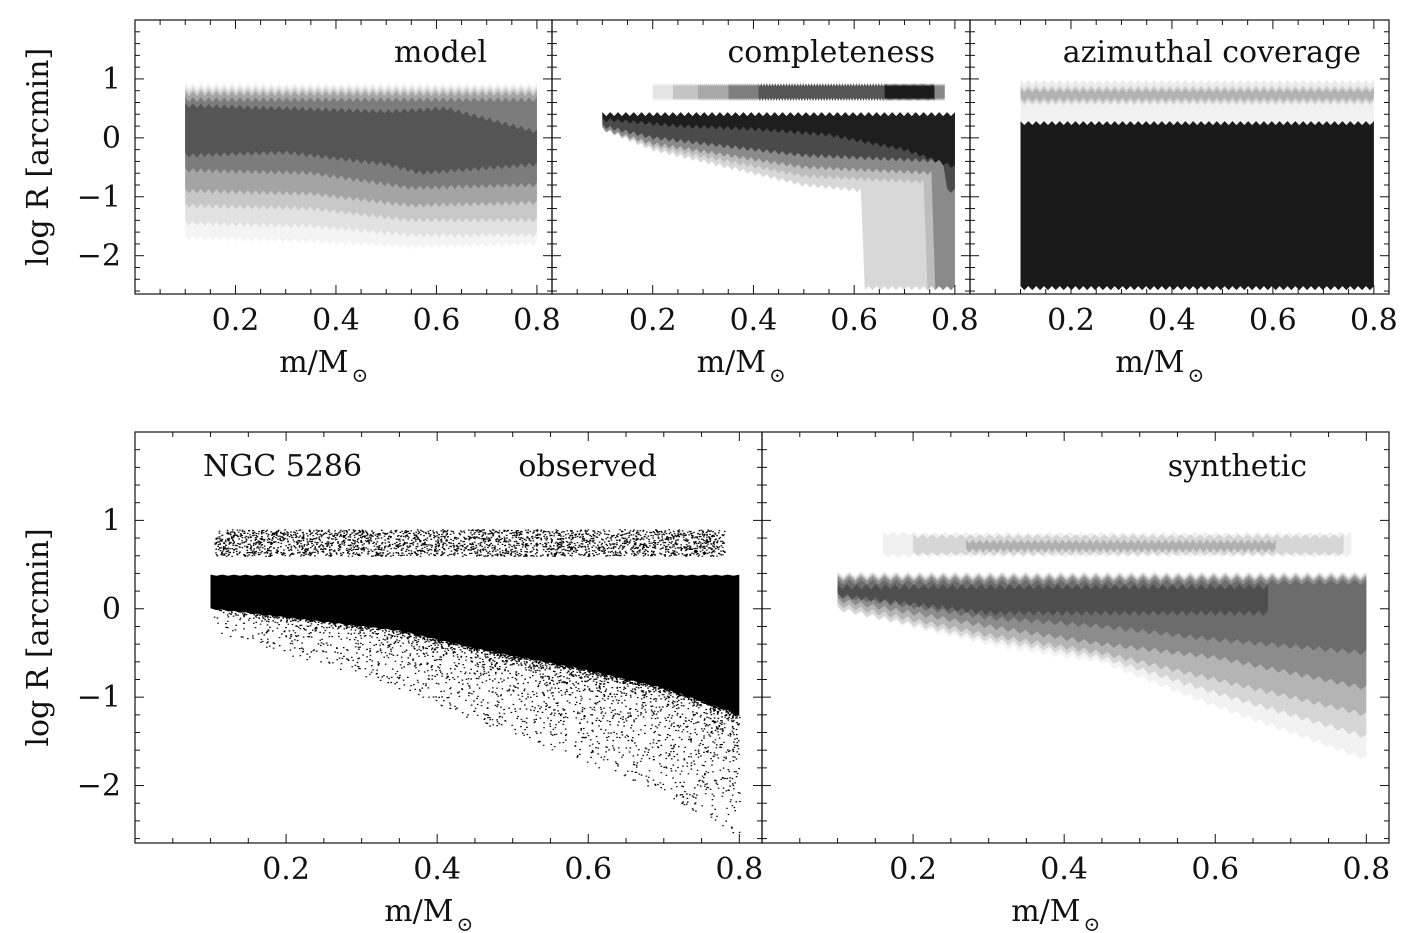 Image resolution: width=1427 pixels, height=933 pixels. What do you see at coordinates (765, 203) in the screenshot?
I see `panel-completeness: 0.2 0.4 0.6 0.8 m/M ⊙ completeness` at bounding box center [765, 203].